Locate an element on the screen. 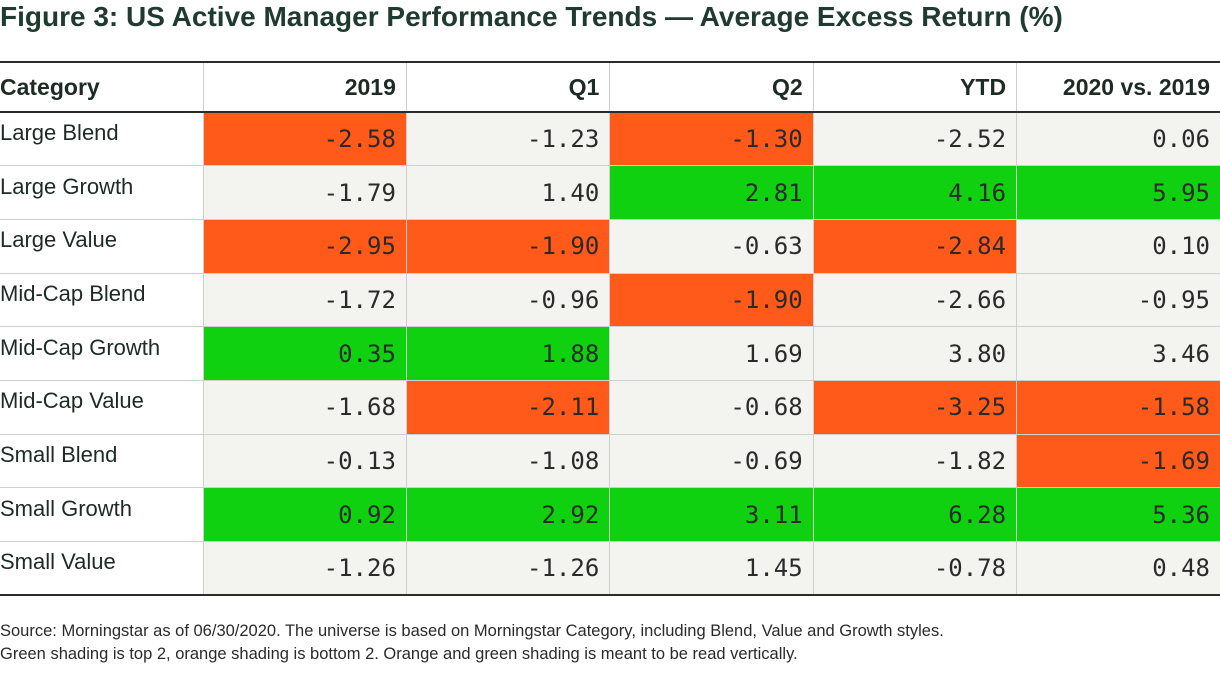  cell-q1-bottom-shaded: -2.11 is located at coordinates (507, 407).